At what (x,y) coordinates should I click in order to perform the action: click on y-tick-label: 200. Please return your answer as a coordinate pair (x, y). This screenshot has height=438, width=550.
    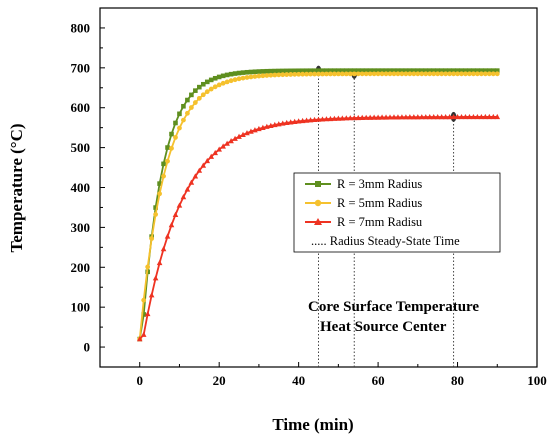
    Looking at the image, I should click on (81, 267).